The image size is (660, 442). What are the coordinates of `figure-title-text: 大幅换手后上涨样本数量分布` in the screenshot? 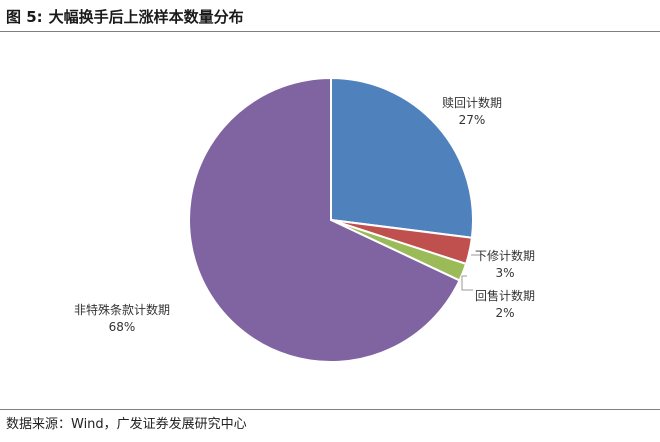 It's located at (146, 17).